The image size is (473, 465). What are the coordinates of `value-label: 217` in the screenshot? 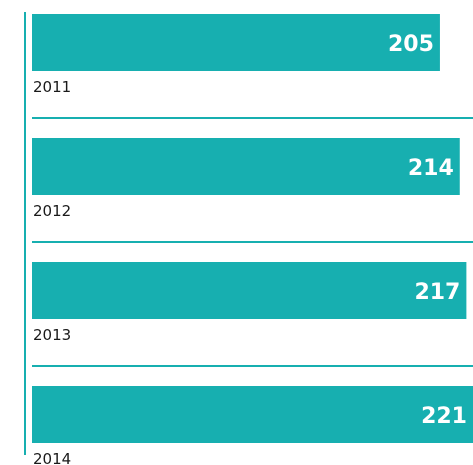 It's located at (437, 292).